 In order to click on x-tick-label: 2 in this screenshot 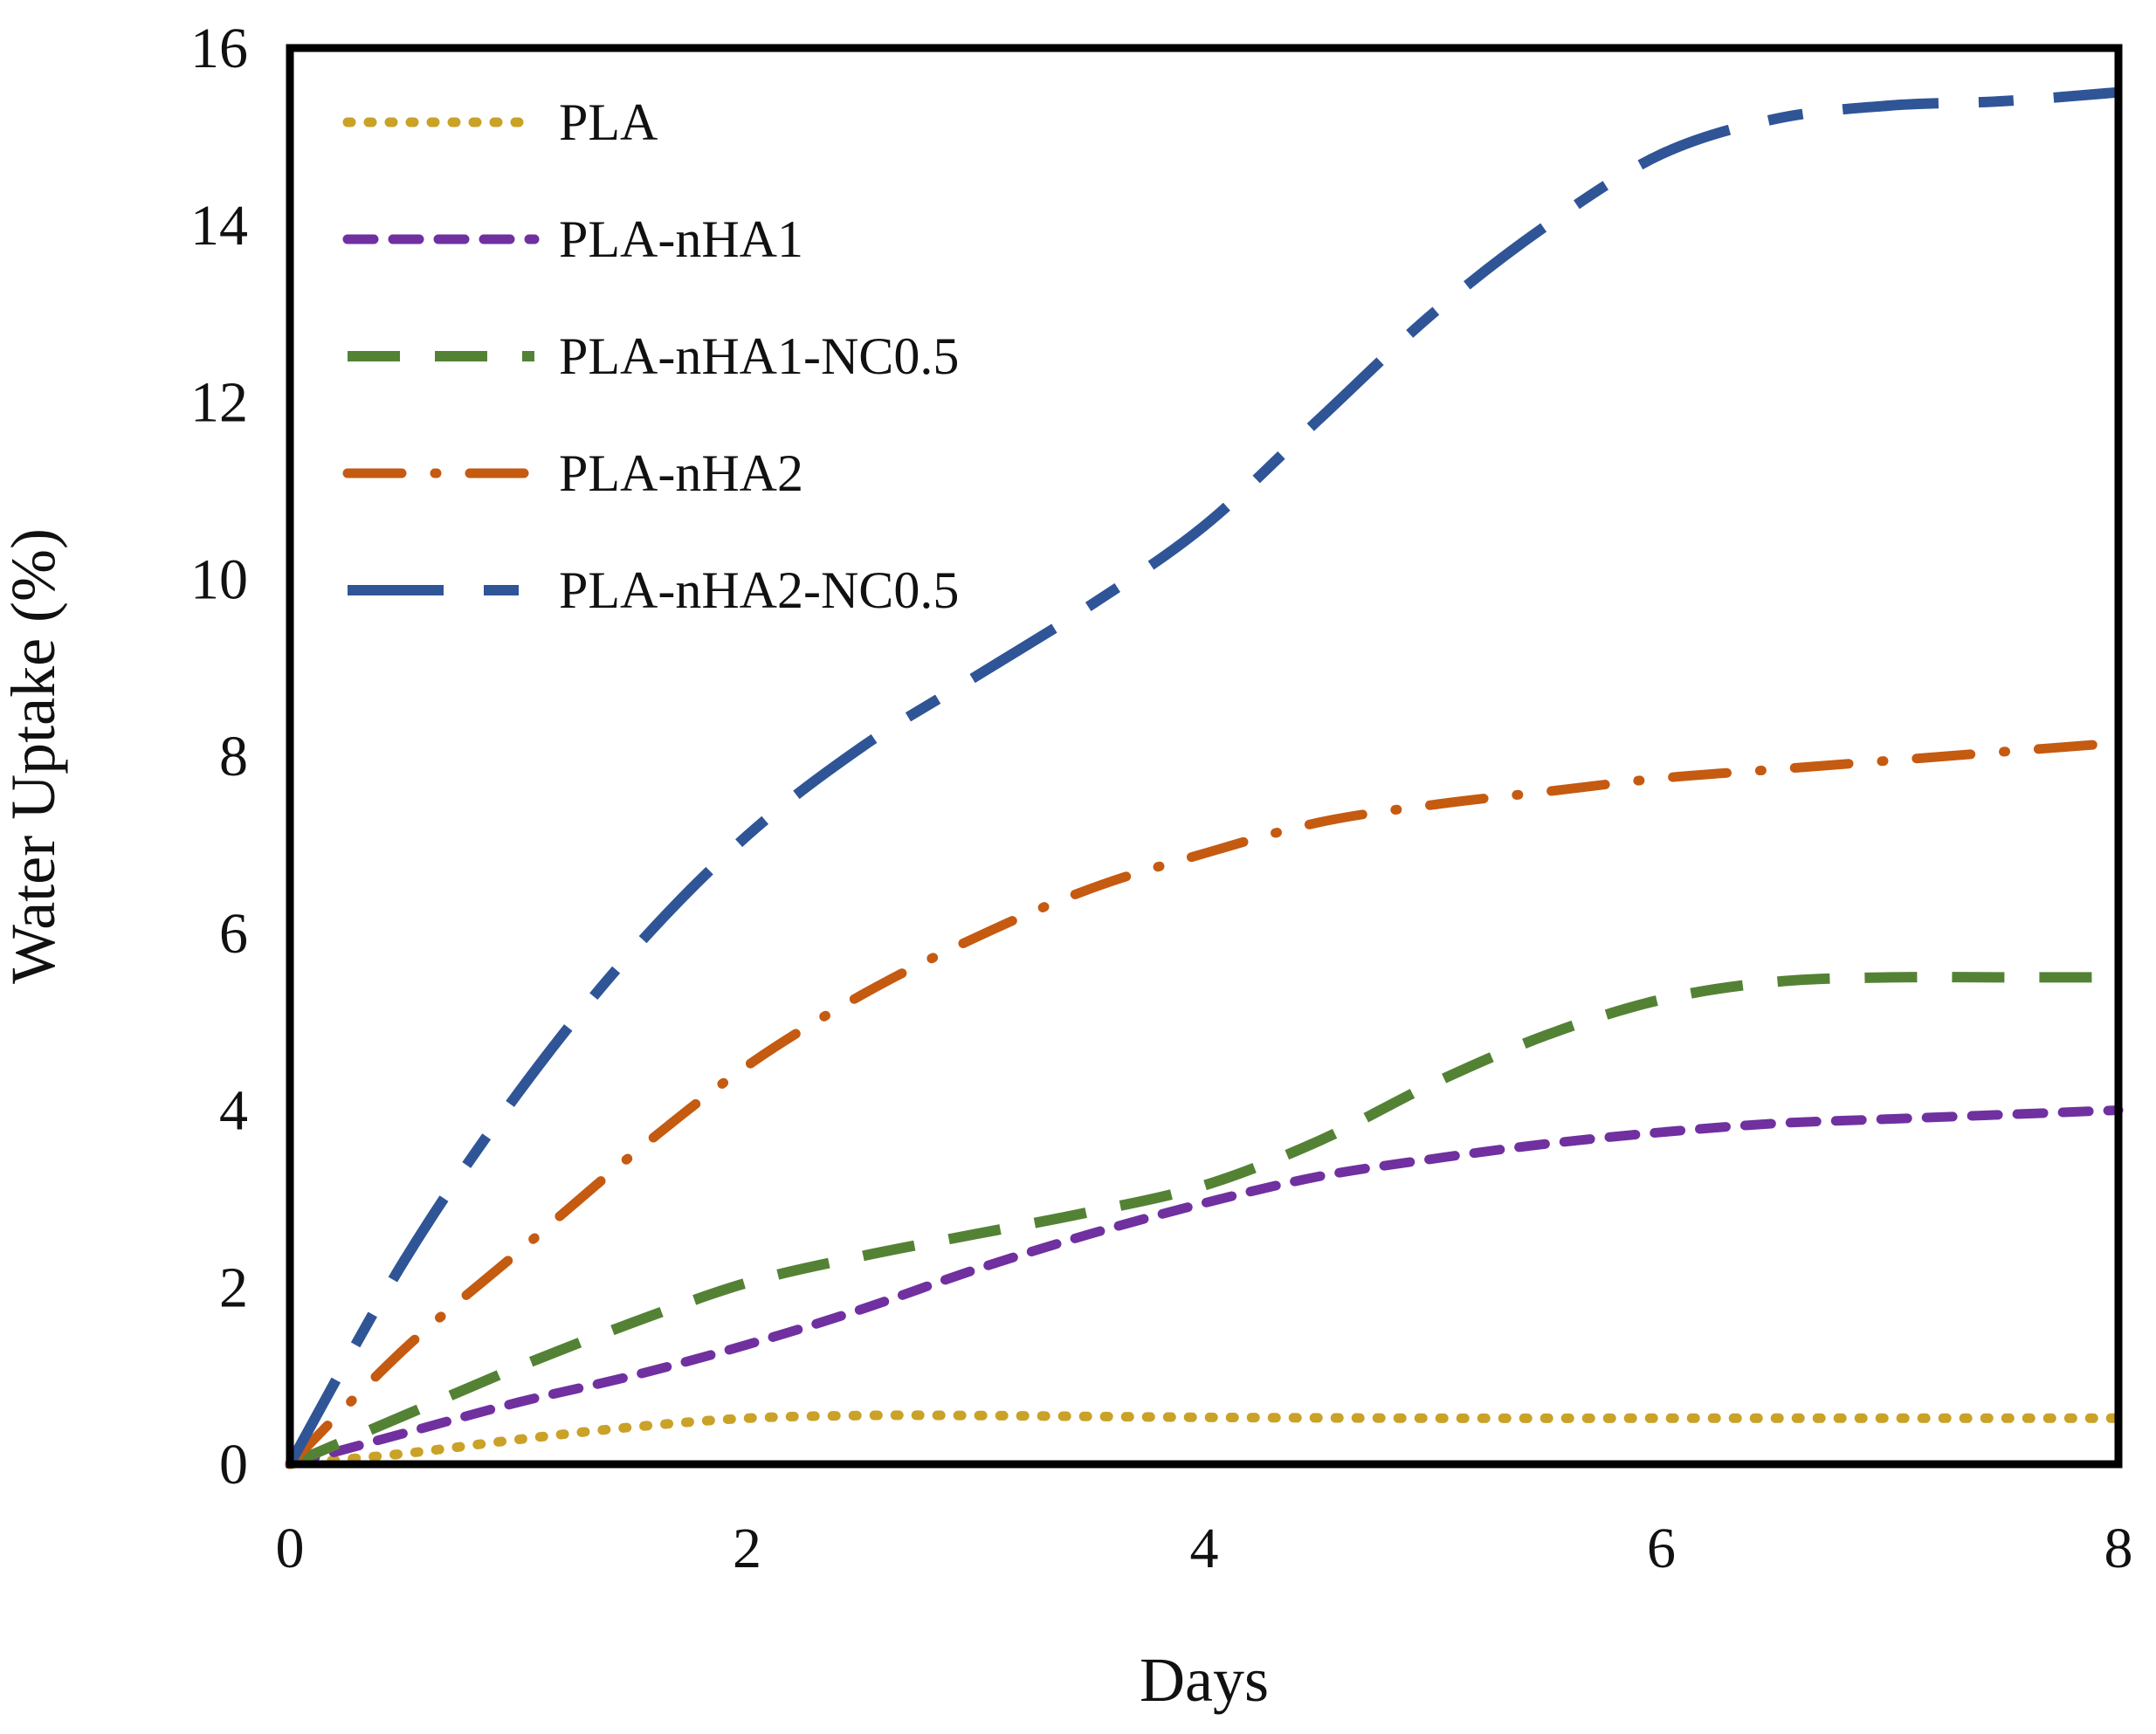, I will do `click(747, 1548)`.